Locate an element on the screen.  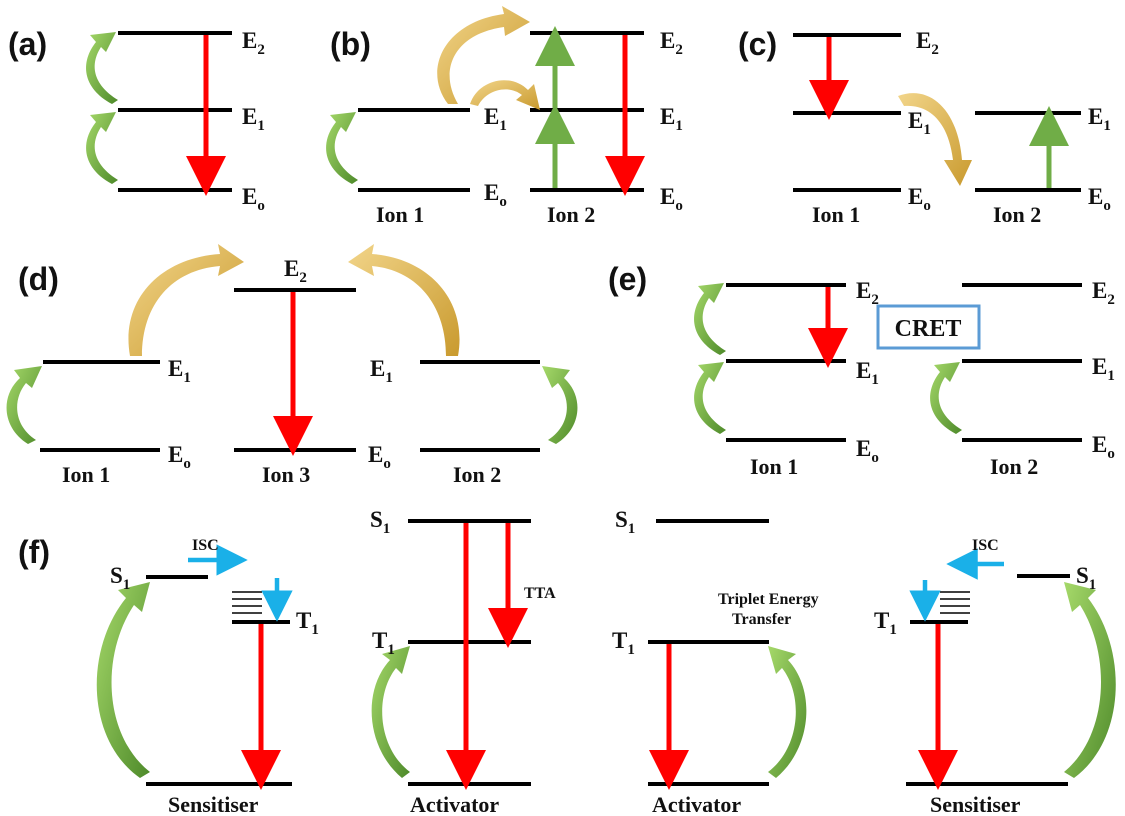
cret-box is located at coordinates (928, 327).